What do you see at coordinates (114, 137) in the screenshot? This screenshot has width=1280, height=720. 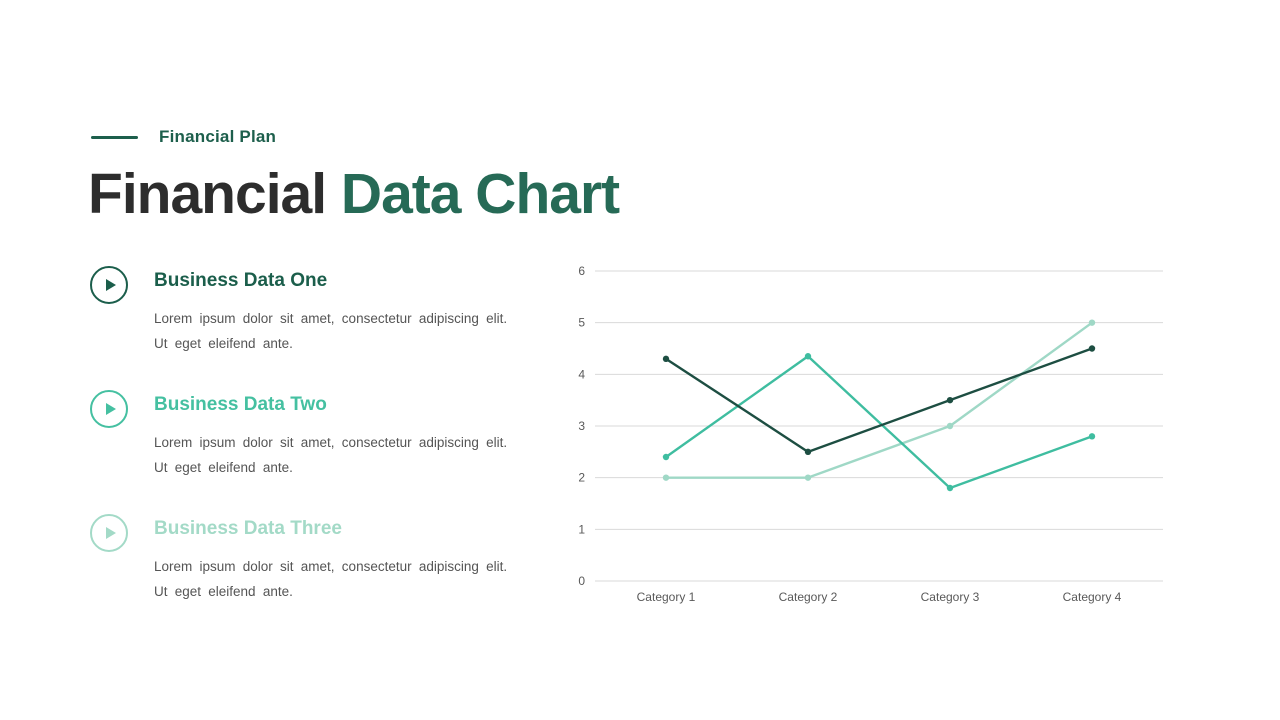 I see `kicker-dash` at bounding box center [114, 137].